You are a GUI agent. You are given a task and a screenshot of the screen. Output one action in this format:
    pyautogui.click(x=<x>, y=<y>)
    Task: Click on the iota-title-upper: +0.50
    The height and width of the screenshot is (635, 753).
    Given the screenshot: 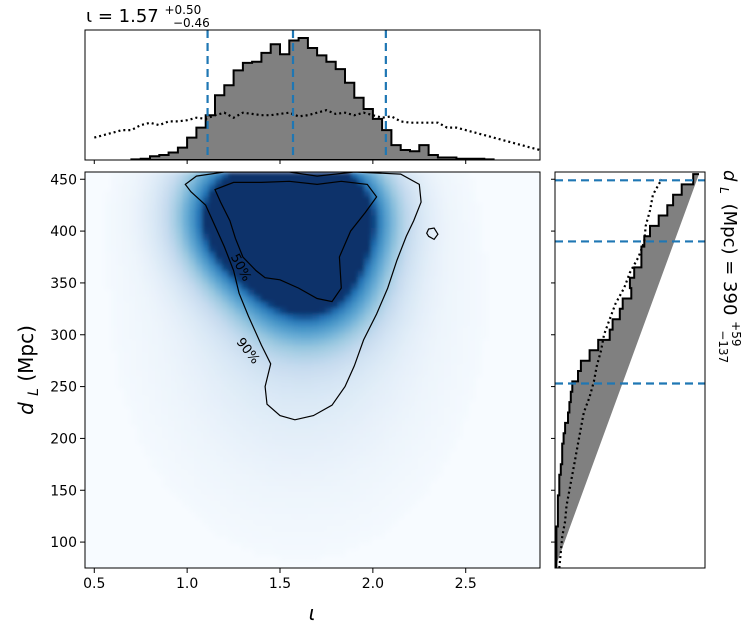 What is the action you would take?
    pyautogui.click(x=182, y=10)
    